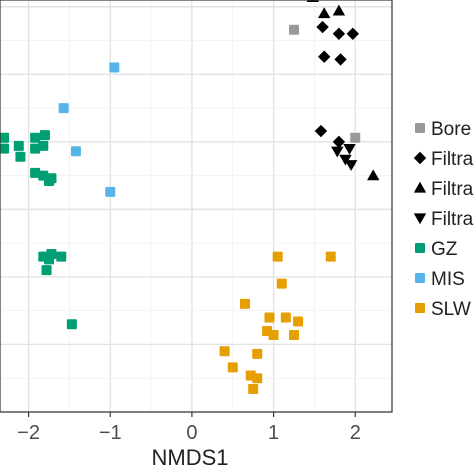 The width and height of the screenshot is (474, 474). I want to click on x-tick-label: −1, so click(110, 433).